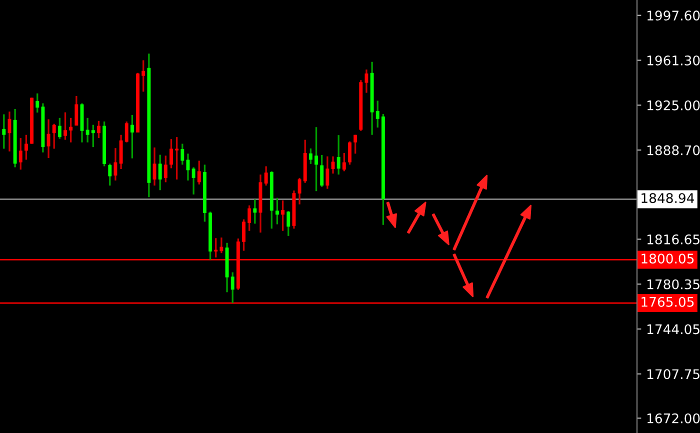 Image resolution: width=700 pixels, height=433 pixels. Describe the element at coordinates (673, 418) in the screenshot. I see `y-tick-label: 1672.00` at that location.